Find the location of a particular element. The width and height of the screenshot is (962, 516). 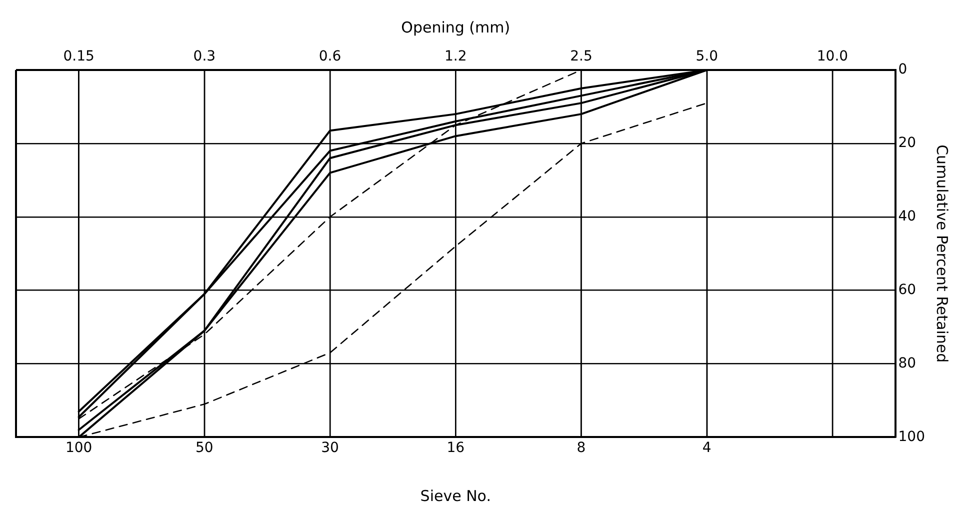

y-tick-label: 60 is located at coordinates (907, 290).